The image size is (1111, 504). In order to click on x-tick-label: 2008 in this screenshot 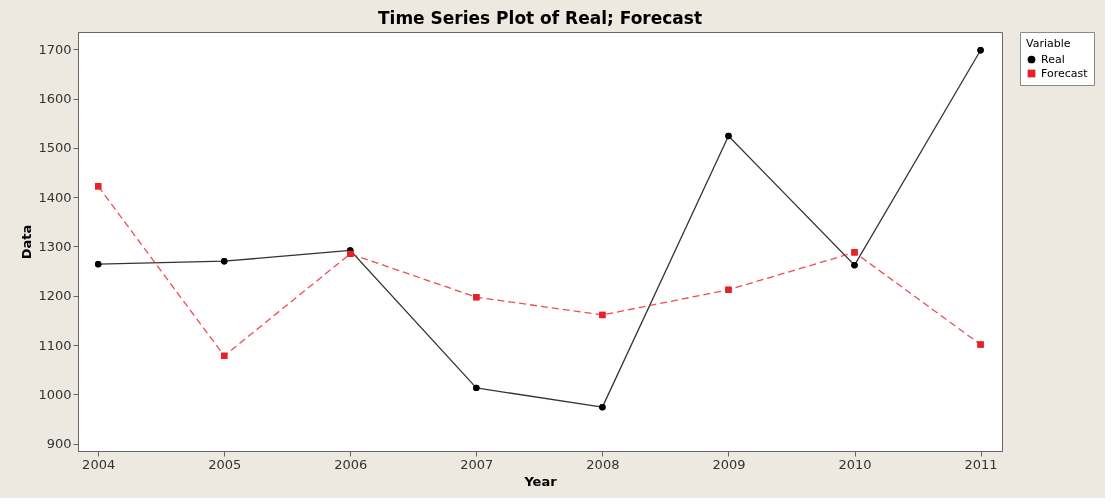, I will do `click(603, 464)`.